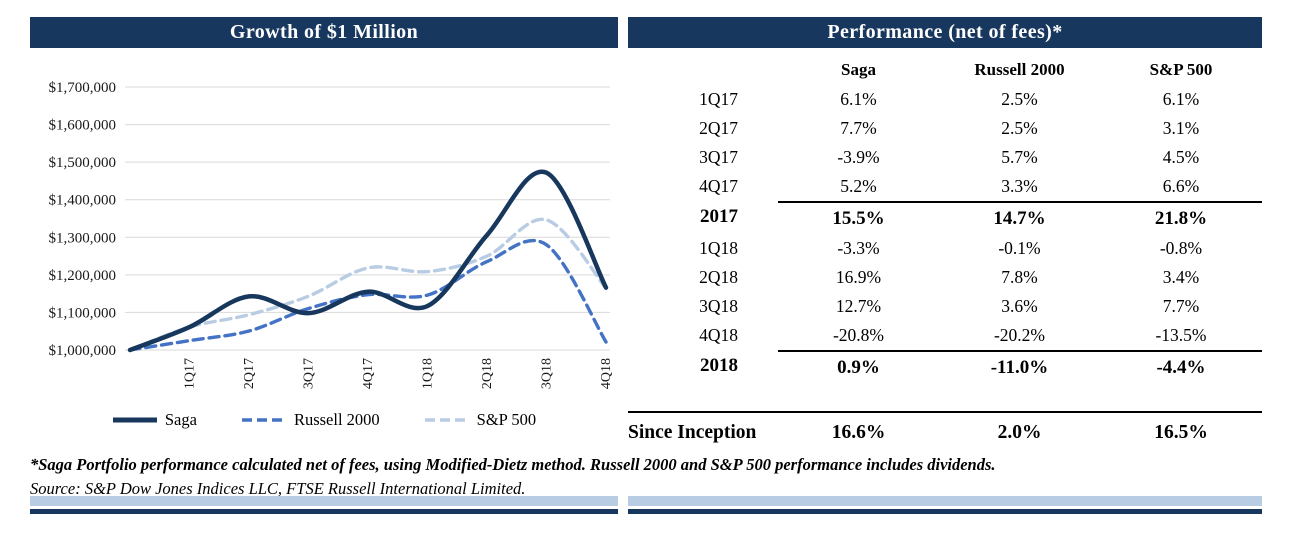 The image size is (1299, 535). What do you see at coordinates (718, 277) in the screenshot?
I see `row-label-2q18: 2Q18` at bounding box center [718, 277].